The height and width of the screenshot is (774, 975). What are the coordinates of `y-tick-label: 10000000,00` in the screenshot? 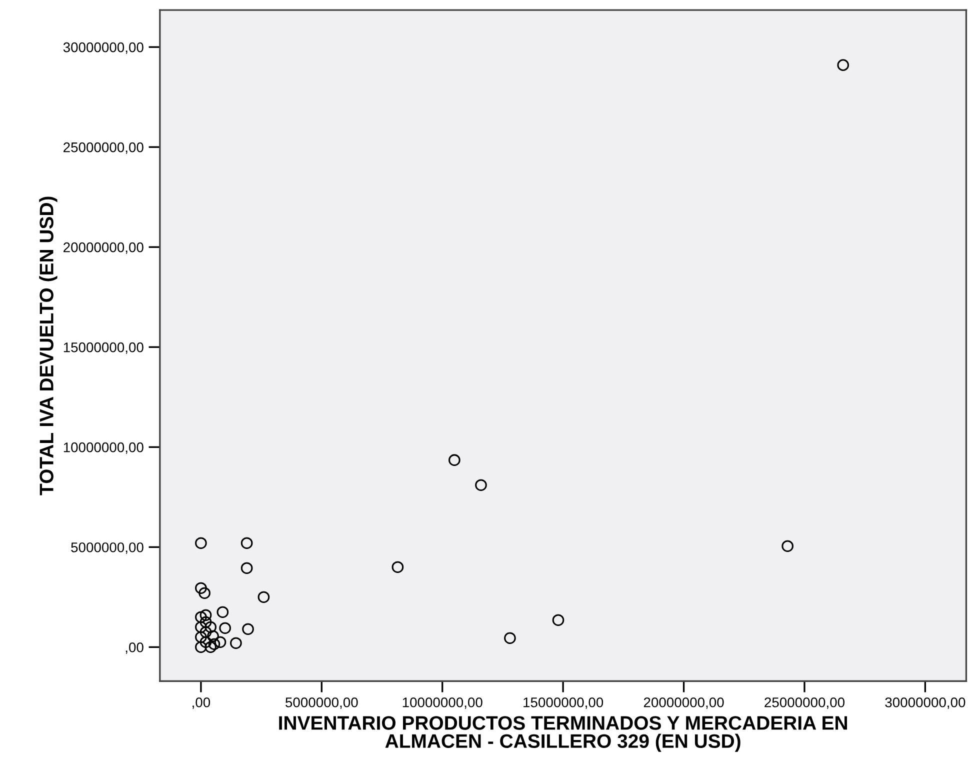 It's located at (104, 448).